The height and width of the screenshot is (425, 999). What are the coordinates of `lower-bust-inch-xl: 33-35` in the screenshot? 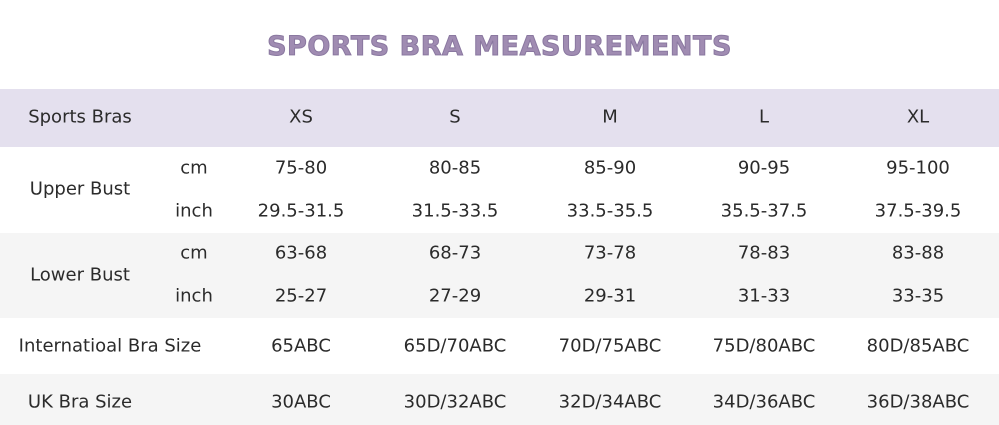 It's located at (918, 296).